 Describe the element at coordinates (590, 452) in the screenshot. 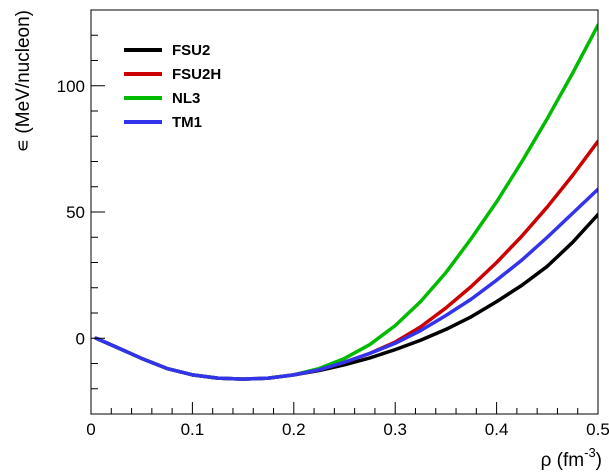

I see `x-axis-title-superscript: -3` at that location.